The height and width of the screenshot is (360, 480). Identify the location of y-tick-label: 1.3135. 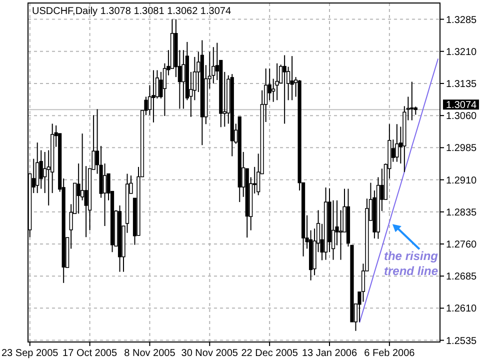
(462, 84).